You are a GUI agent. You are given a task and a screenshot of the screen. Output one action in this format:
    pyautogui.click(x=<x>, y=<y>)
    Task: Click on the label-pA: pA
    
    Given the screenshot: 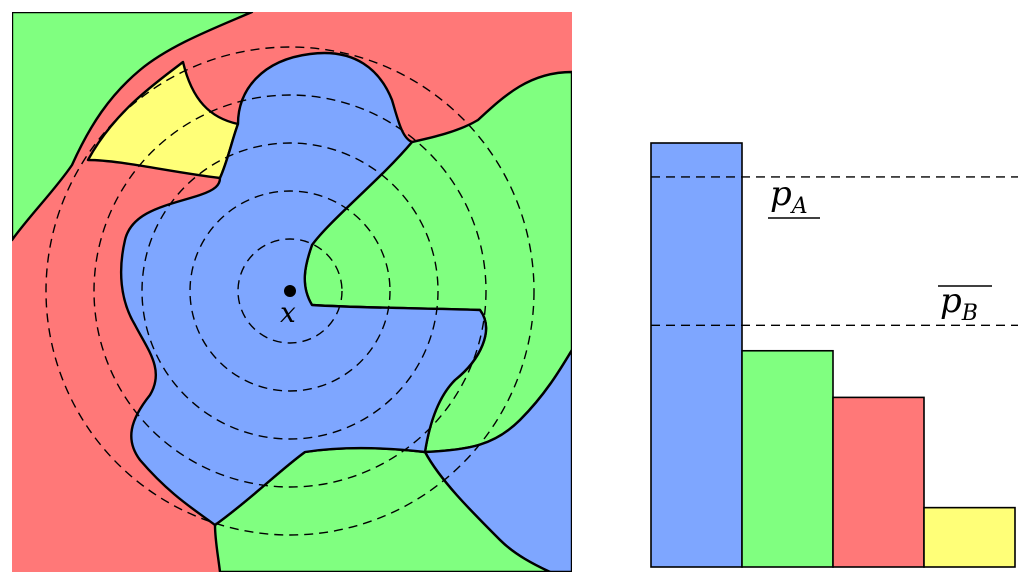 What is the action you would take?
    pyautogui.click(x=794, y=196)
    